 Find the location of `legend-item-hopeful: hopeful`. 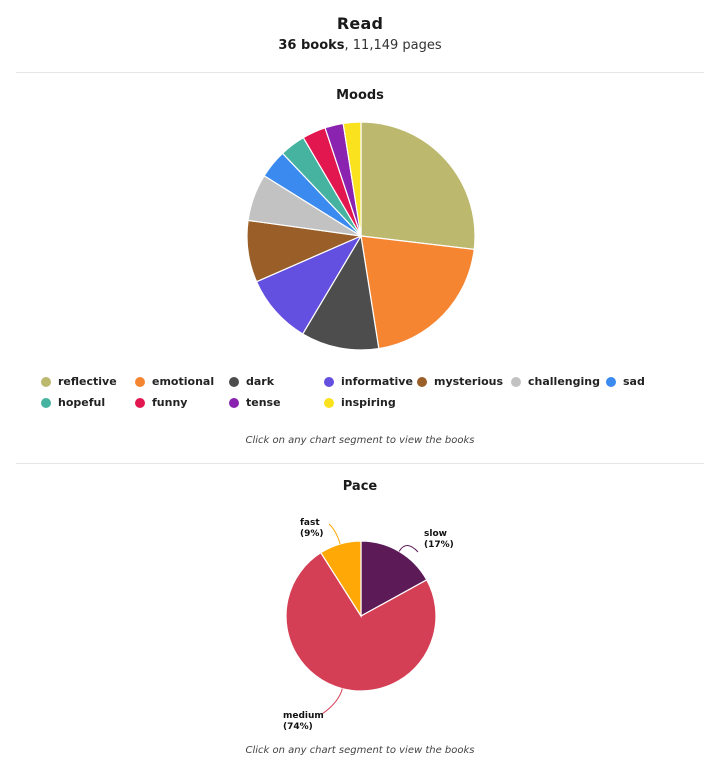

legend-item-hopeful: hopeful is located at coordinates (73, 402).